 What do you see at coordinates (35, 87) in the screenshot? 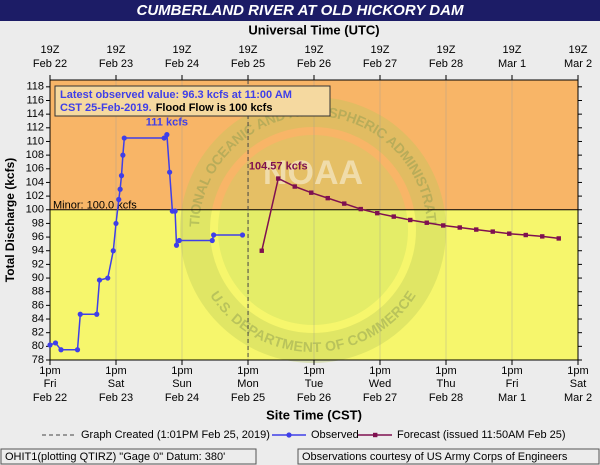
I see `y-tick-label: 118` at bounding box center [35, 87].